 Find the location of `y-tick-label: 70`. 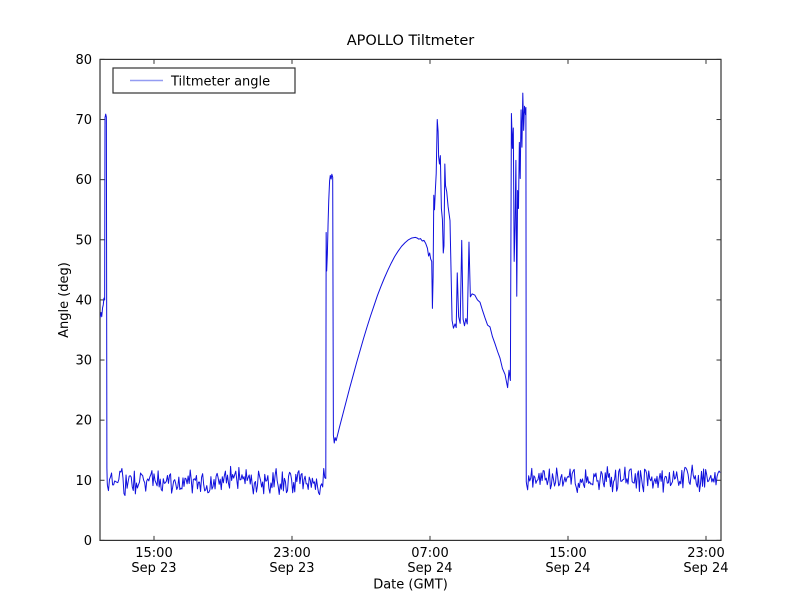

y-tick-label: 70 is located at coordinates (83, 120).